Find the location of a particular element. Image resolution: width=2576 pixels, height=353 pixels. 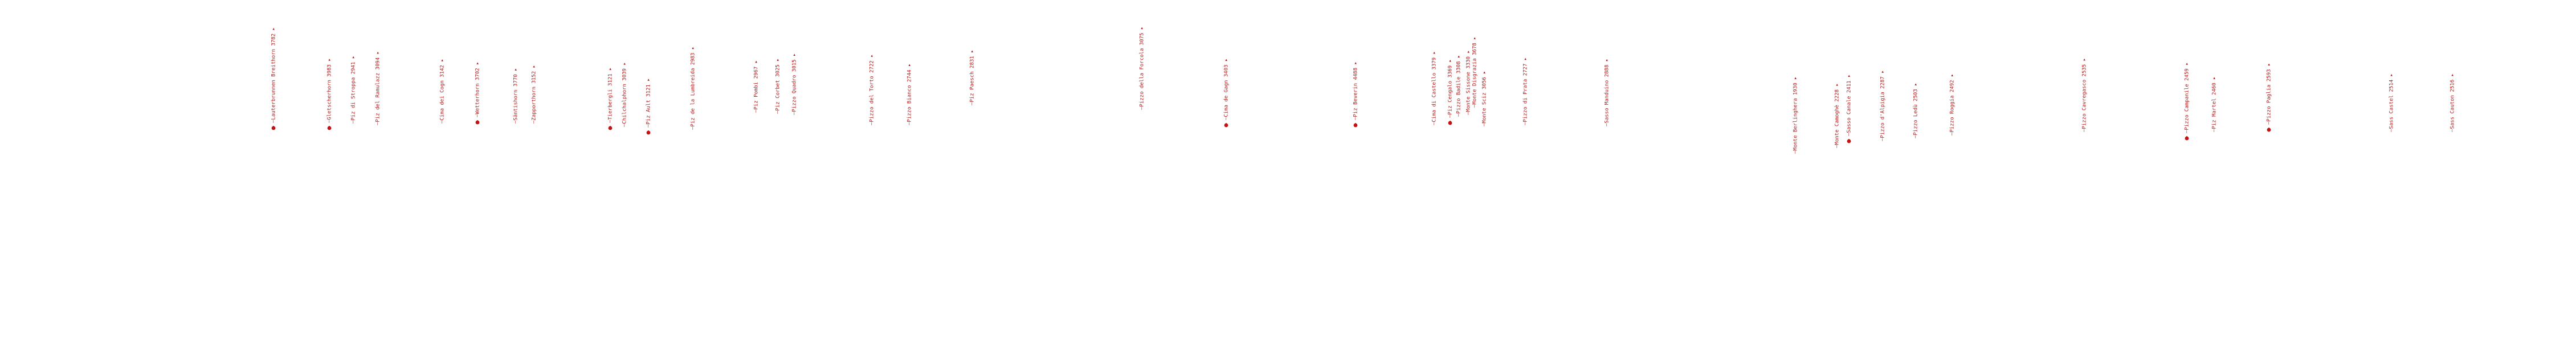

peak-marker: —Piz Corbet 3025 ▸ is located at coordinates (778, 86).